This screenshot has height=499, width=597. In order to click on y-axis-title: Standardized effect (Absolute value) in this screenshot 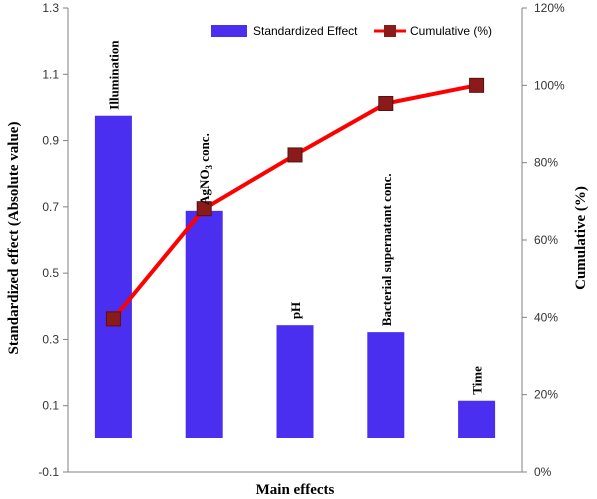, I will do `click(14, 238)`.